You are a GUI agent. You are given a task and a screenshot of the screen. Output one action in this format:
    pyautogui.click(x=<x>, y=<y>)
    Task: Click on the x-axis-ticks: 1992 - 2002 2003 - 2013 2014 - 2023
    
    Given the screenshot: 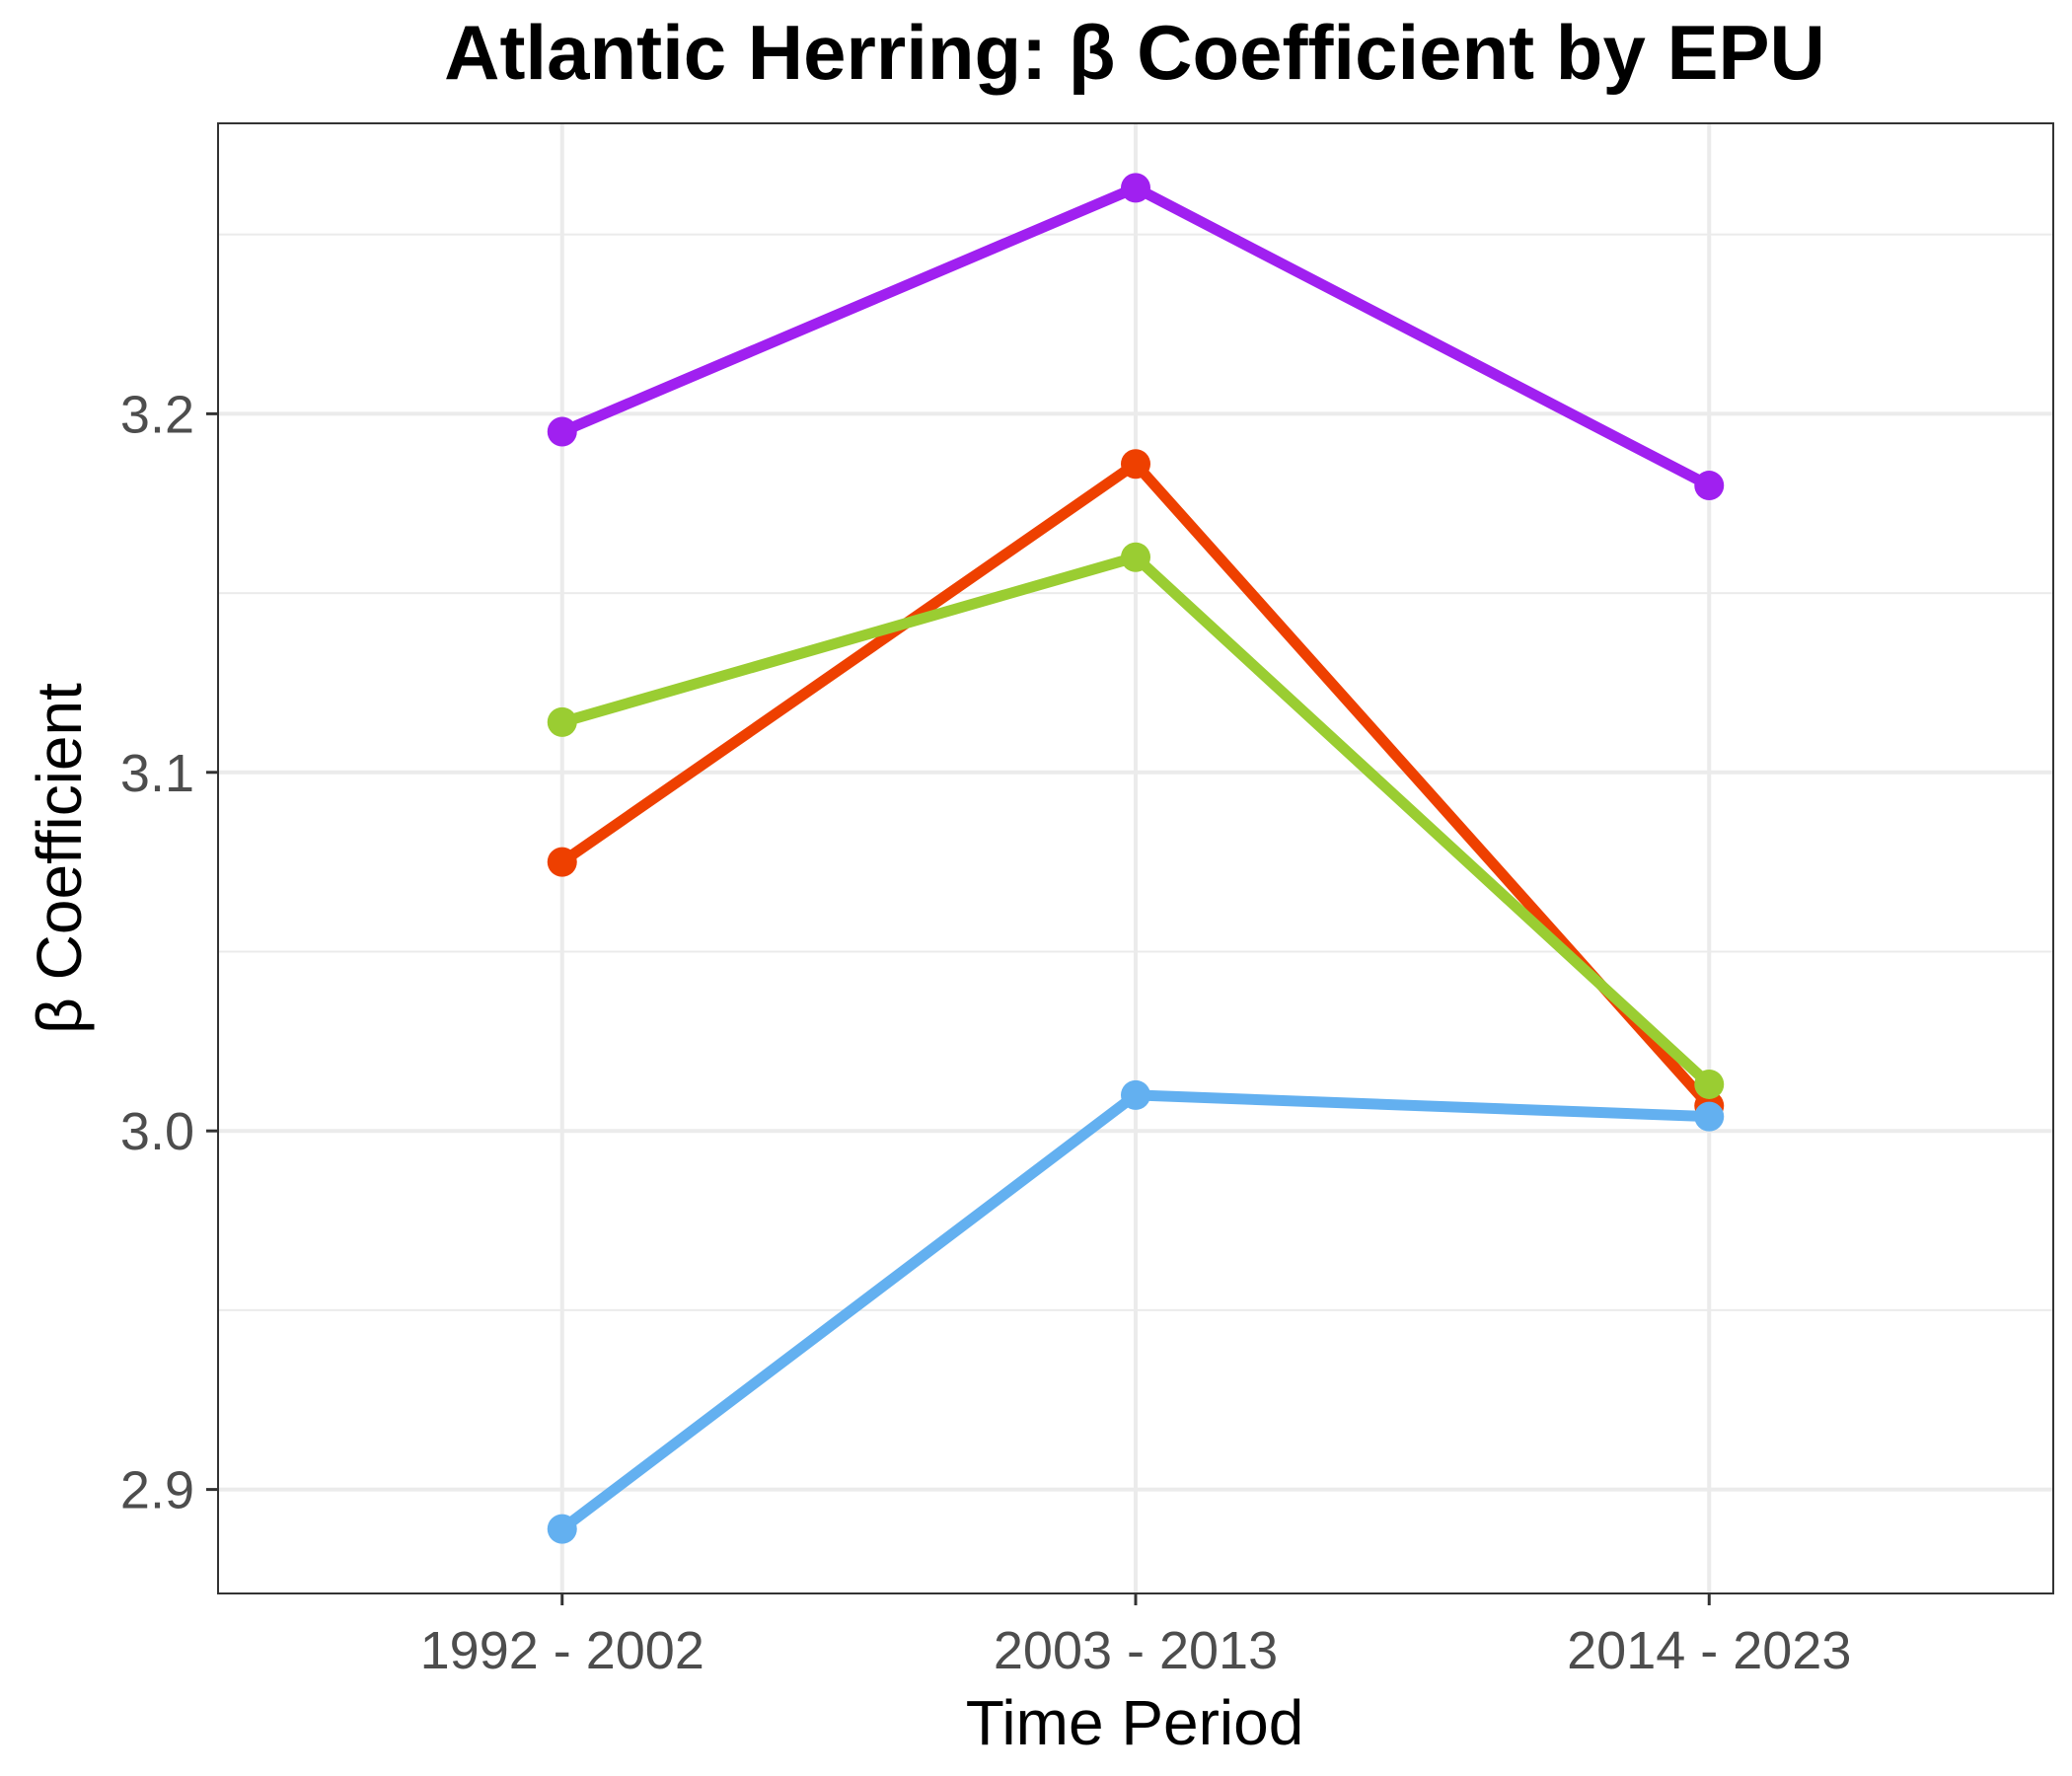 What is the action you would take?
    pyautogui.click(x=1135, y=1637)
    